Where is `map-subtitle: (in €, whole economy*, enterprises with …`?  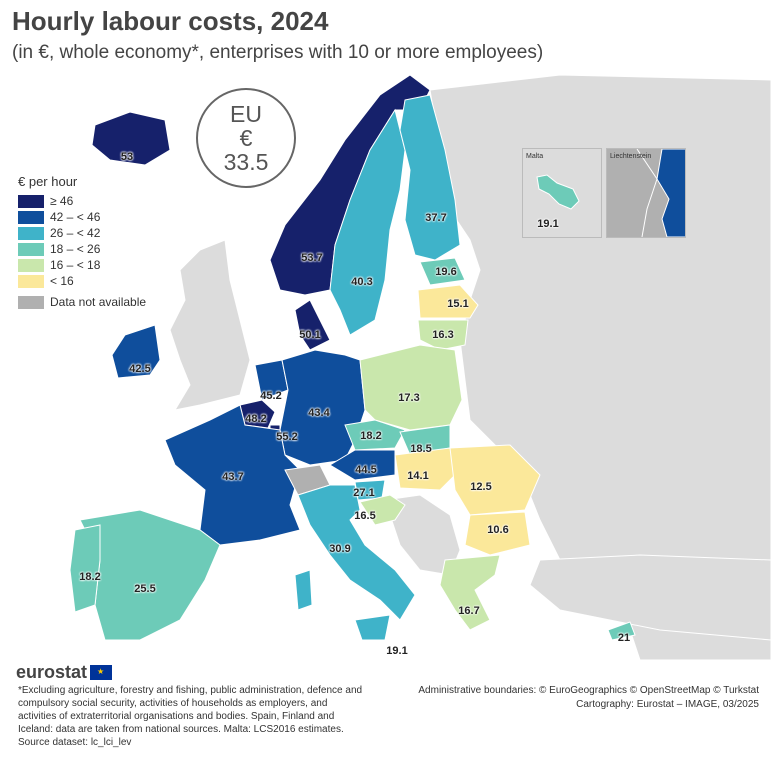 map-subtitle: (in €, whole economy*, enterprises with … is located at coordinates (278, 52).